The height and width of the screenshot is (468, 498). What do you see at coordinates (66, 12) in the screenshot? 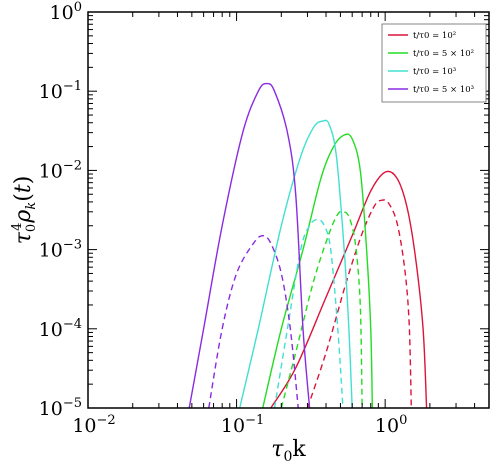
I see `y-tick-label: 10⁰` at bounding box center [66, 12].